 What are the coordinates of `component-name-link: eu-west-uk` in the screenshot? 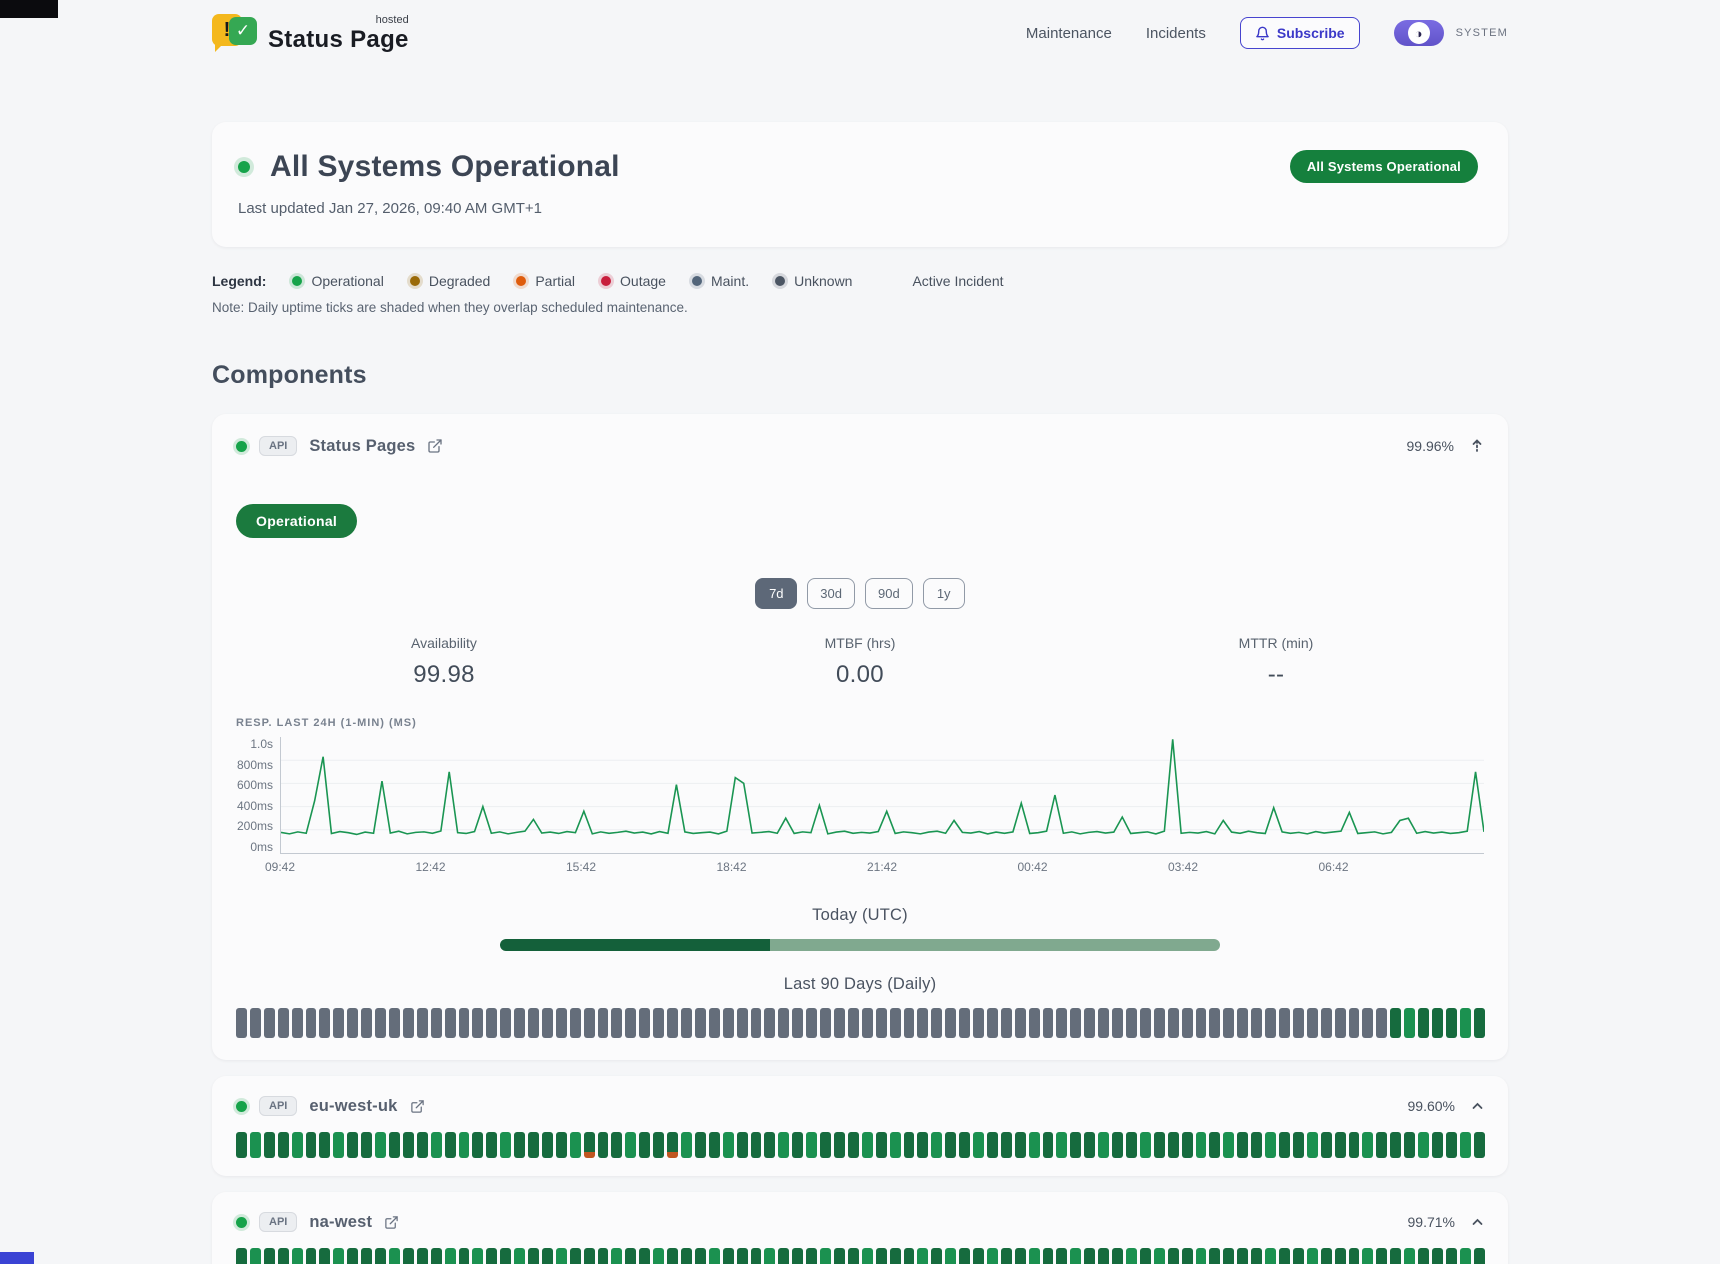 It's located at (353, 1105).